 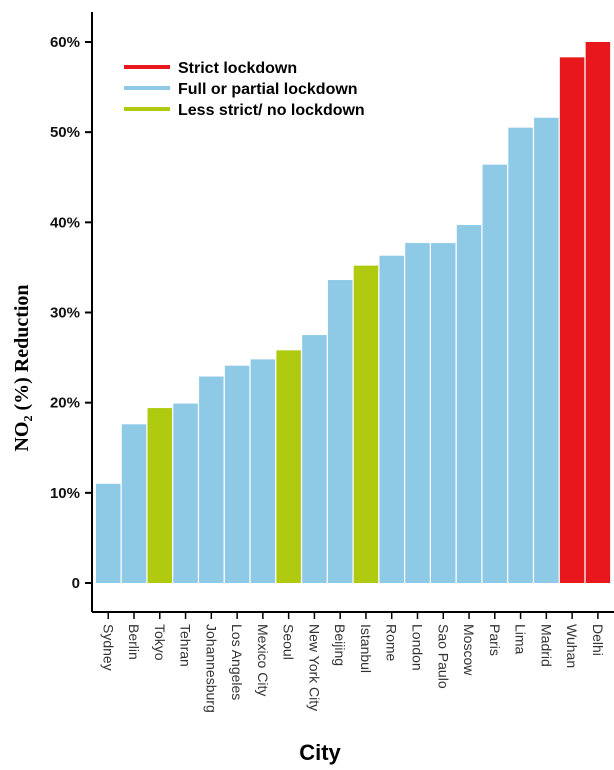 What do you see at coordinates (288, 466) in the screenshot?
I see `bar-seoul` at bounding box center [288, 466].